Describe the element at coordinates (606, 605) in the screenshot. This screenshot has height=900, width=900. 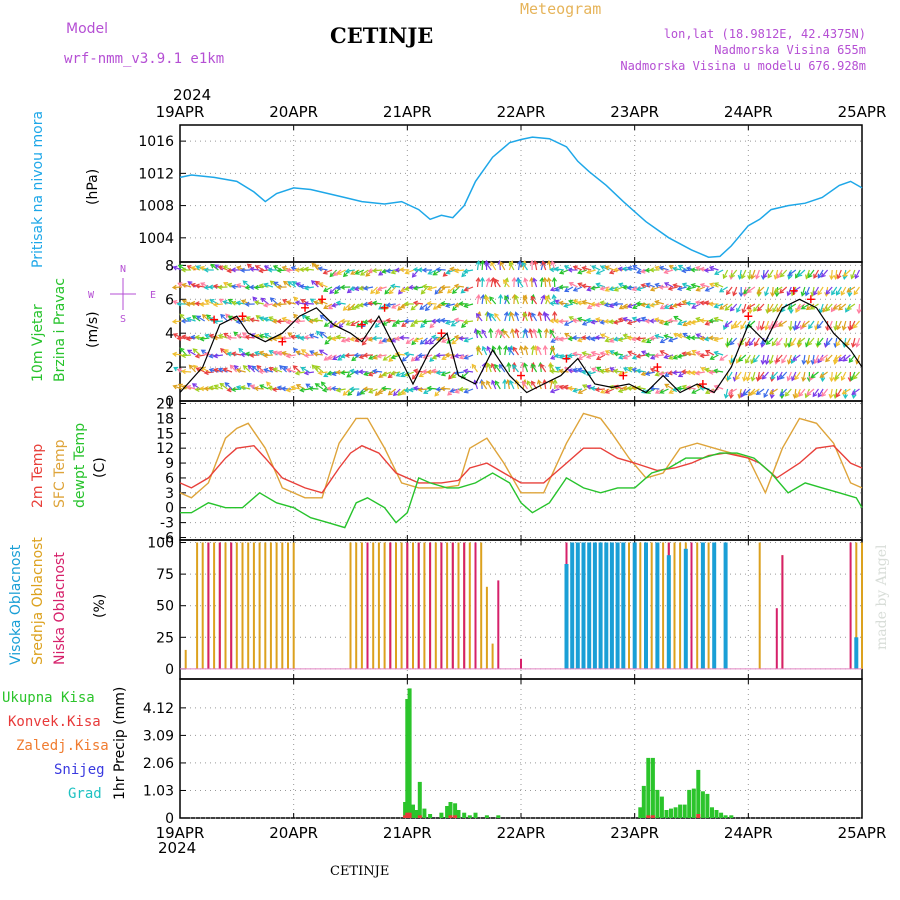
I see `cloud-high-bar` at that location.